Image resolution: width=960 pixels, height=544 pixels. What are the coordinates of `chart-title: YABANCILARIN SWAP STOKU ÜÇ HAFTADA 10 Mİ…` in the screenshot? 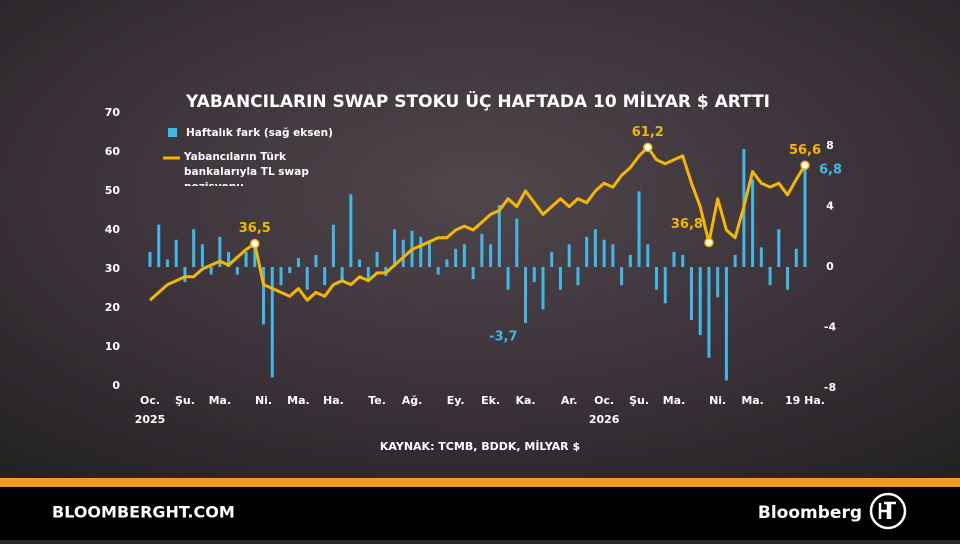 It's located at (477, 101).